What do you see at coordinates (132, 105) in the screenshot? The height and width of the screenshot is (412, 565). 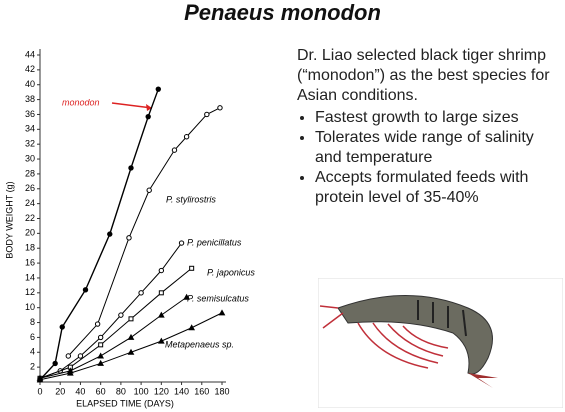 I see `annotation-arrow` at bounding box center [132, 105].